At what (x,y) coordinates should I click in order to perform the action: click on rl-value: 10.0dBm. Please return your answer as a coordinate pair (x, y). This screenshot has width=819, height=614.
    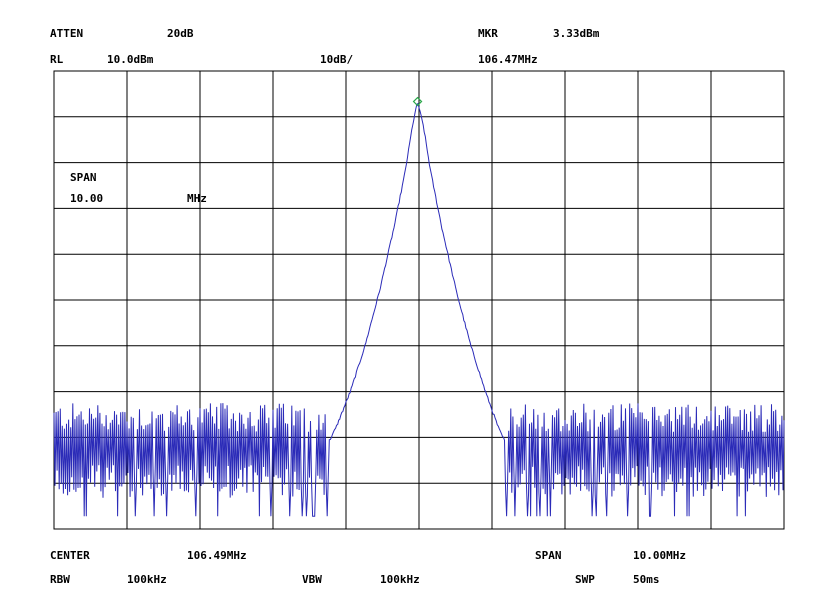
    Looking at the image, I should click on (130, 59).